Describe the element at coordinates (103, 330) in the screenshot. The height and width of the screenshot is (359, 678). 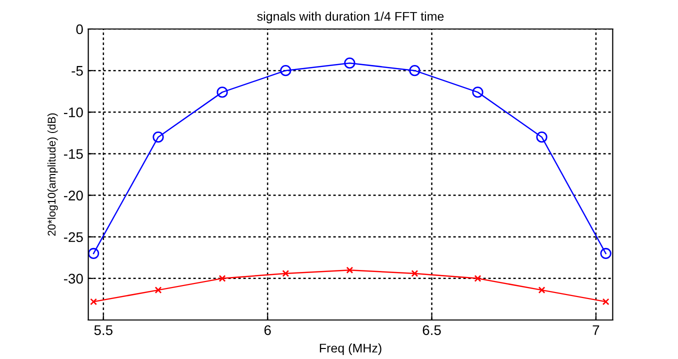
I see `x-tick-label: 5.5` at that location.